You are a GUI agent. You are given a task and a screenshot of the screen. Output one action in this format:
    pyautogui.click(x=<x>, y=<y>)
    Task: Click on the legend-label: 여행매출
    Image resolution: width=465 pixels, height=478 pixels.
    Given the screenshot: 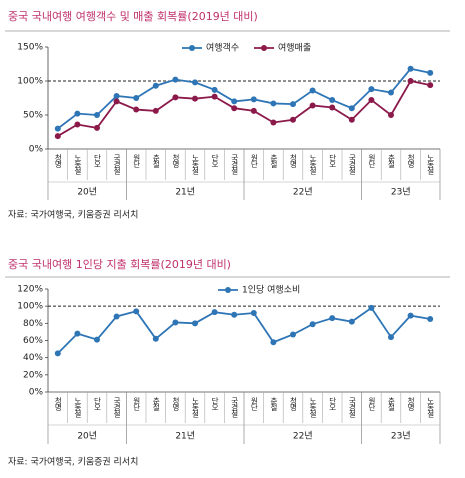 What is the action you would take?
    pyautogui.click(x=294, y=48)
    